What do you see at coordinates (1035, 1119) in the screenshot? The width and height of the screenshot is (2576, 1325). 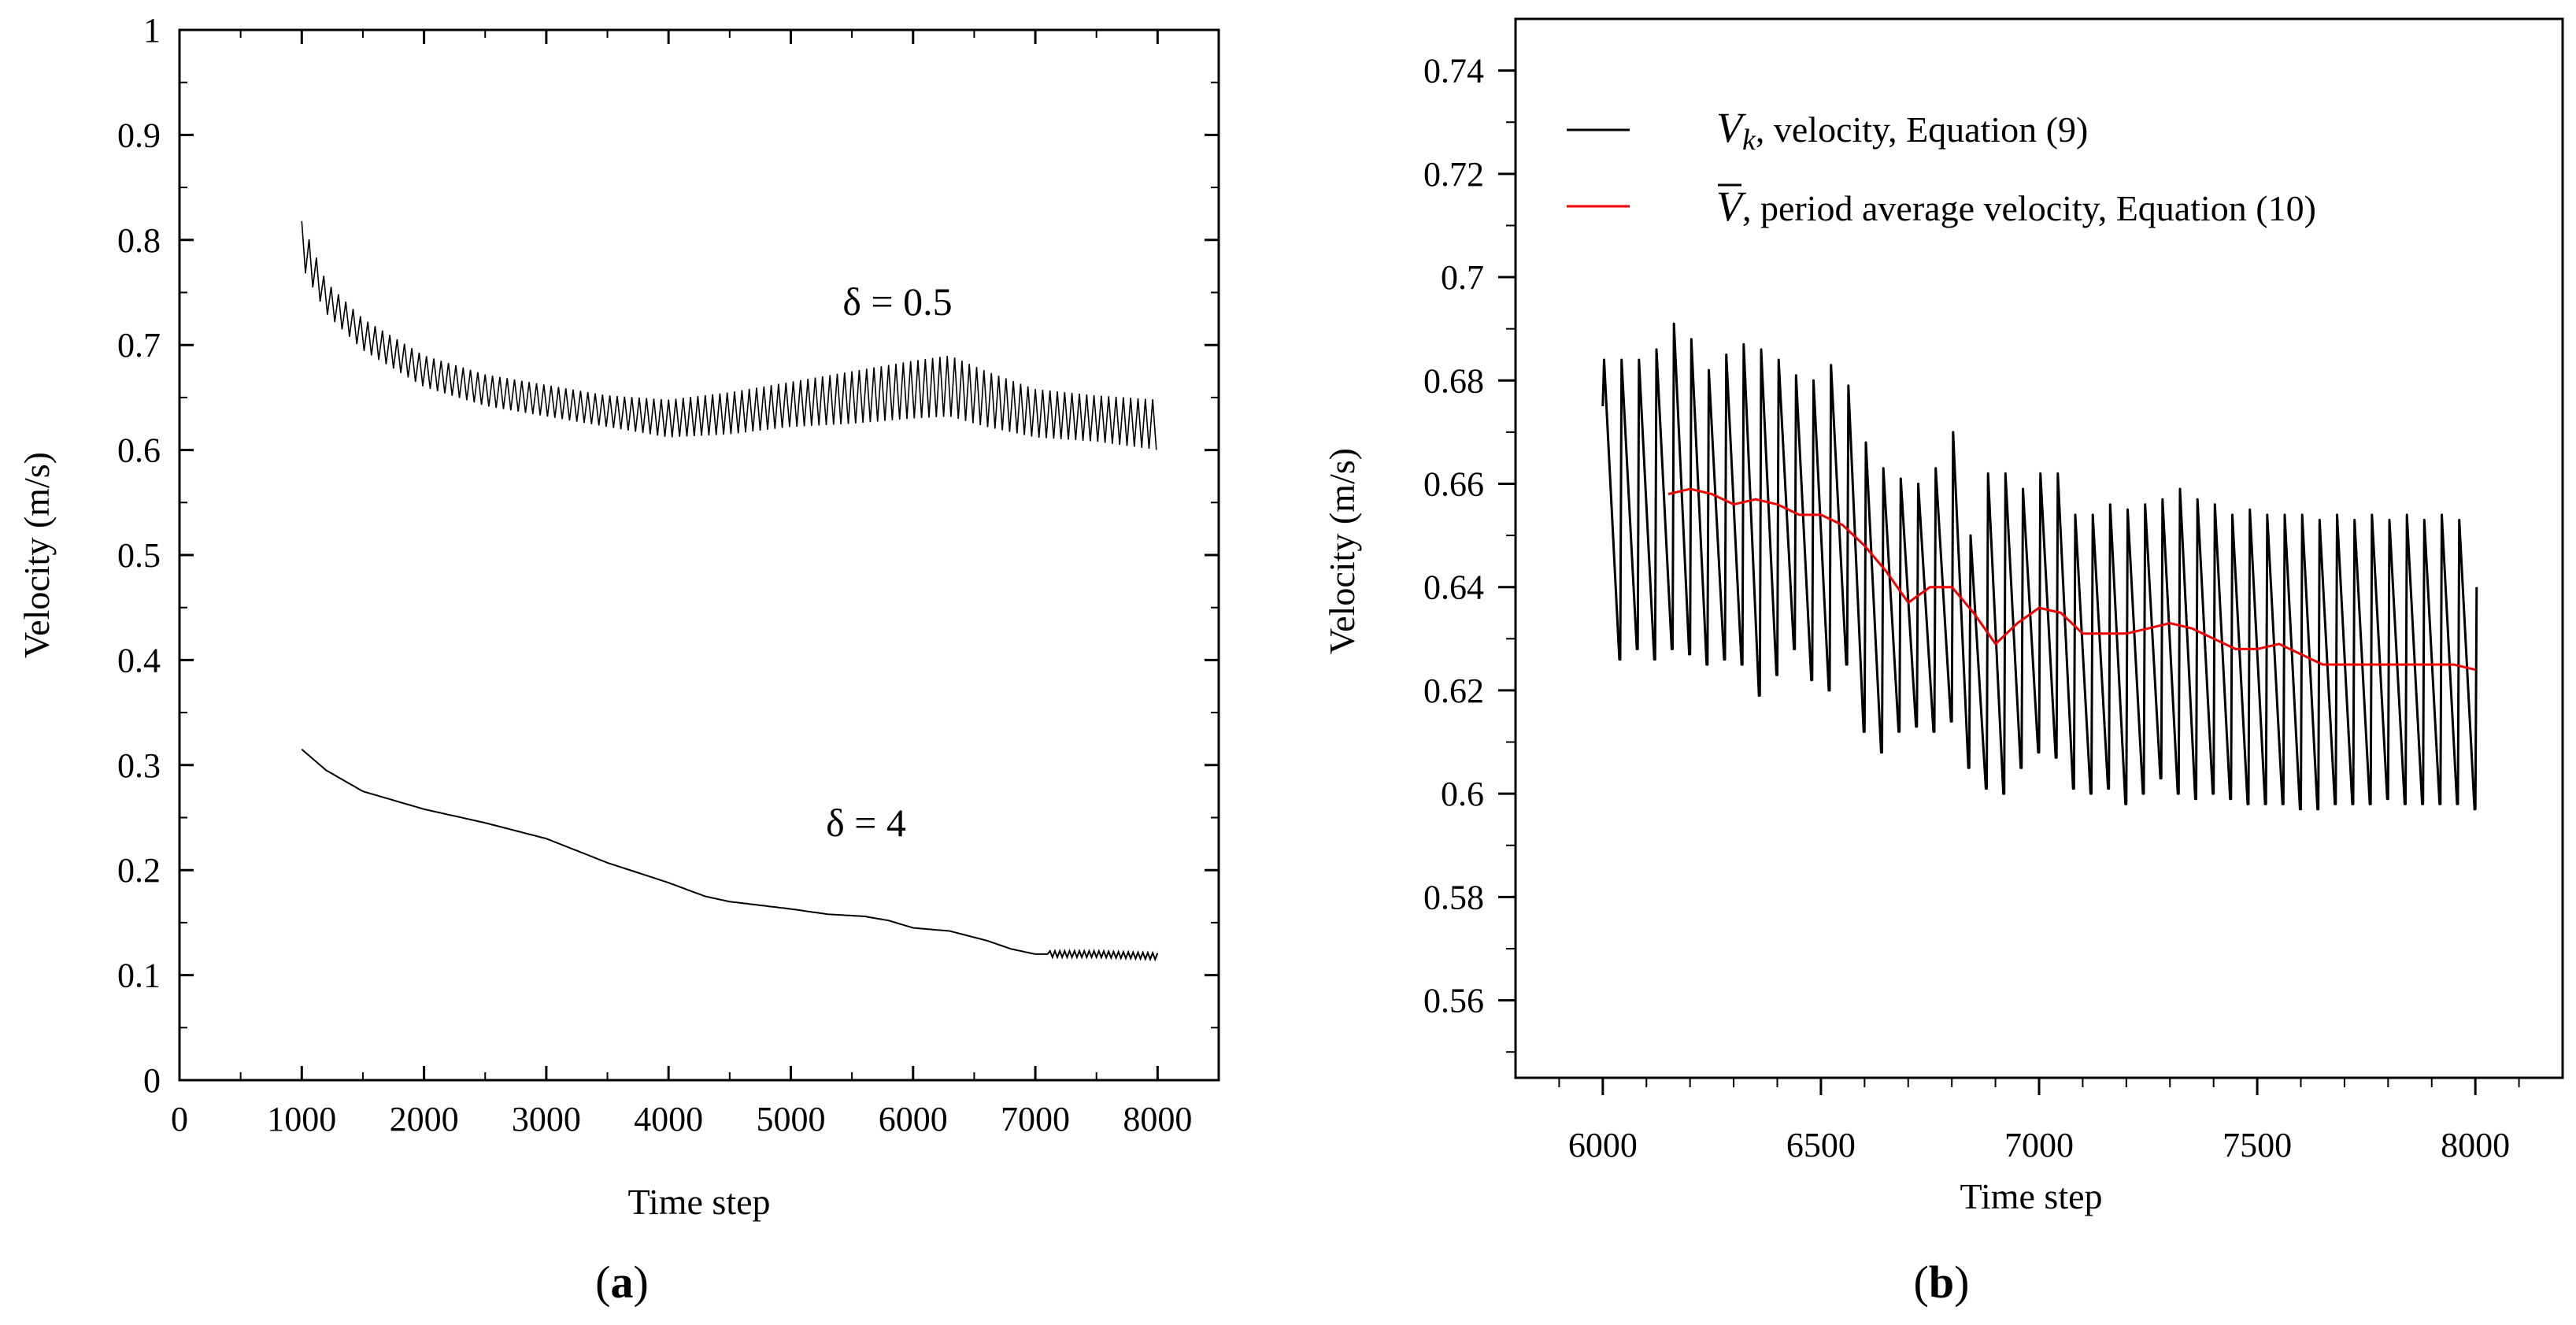 I see `panel-a-x-tick-label: 7000` at bounding box center [1035, 1119].